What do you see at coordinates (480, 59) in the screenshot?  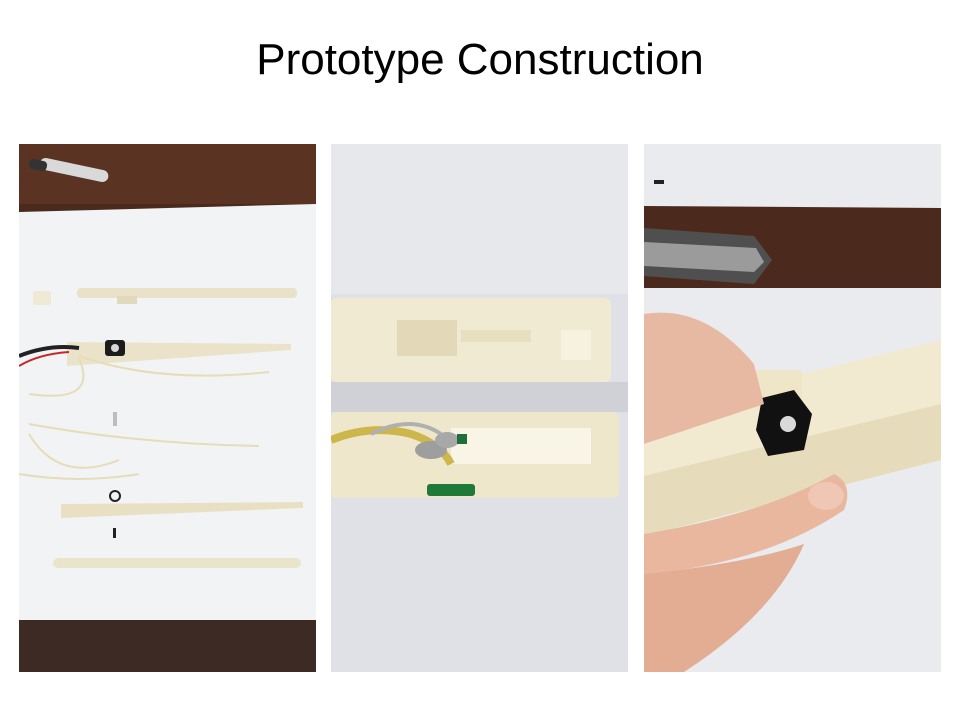 I see `slide-title: Prototype Construction` at bounding box center [480, 59].